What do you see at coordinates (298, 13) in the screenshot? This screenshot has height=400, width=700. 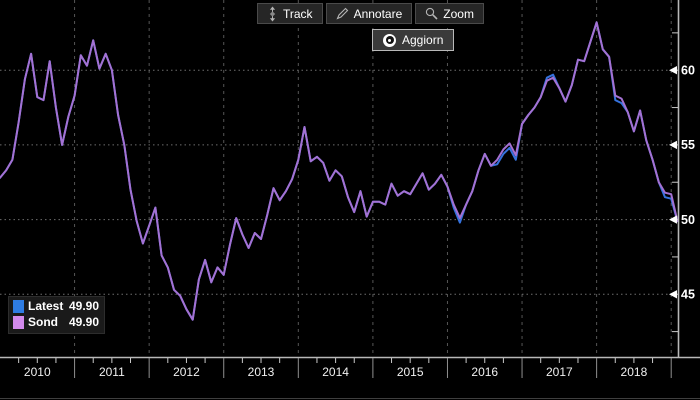 I see `track-button-label: Track` at bounding box center [298, 13].